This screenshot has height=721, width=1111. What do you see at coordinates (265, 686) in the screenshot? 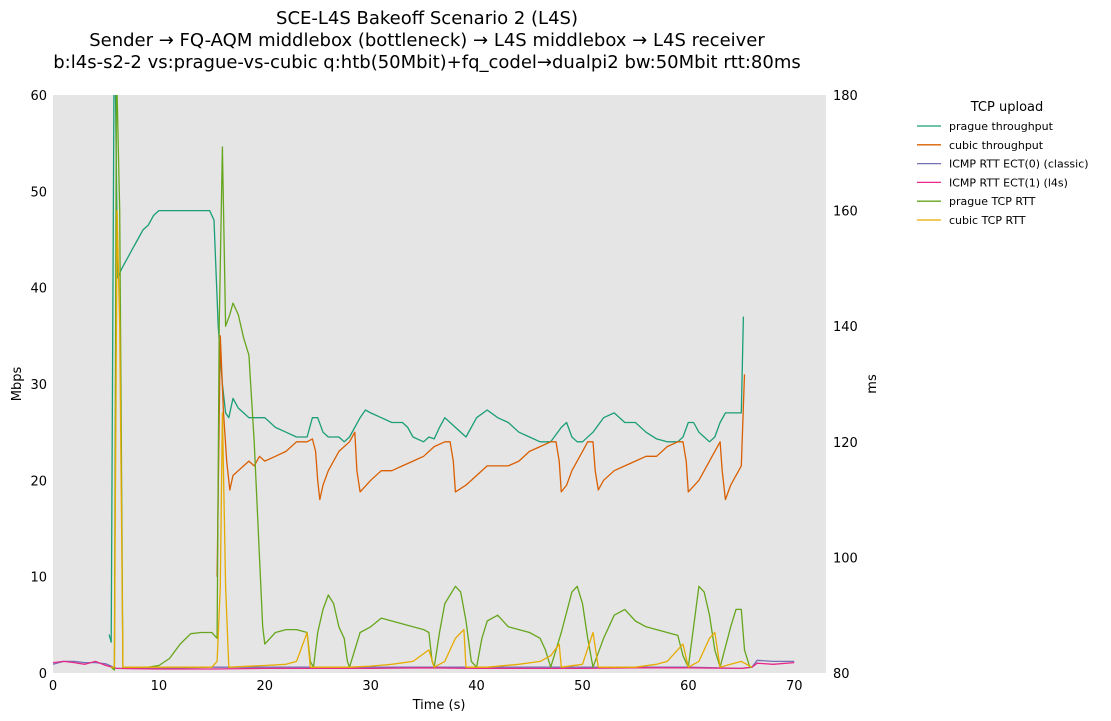
I see `x-tick-label: 20` at bounding box center [265, 686].